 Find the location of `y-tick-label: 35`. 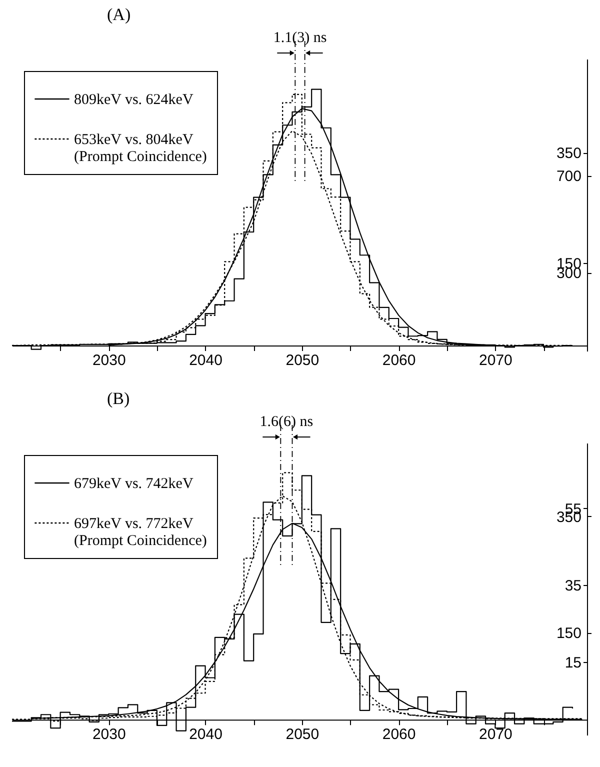

y-tick-label: 35 is located at coordinates (573, 586).